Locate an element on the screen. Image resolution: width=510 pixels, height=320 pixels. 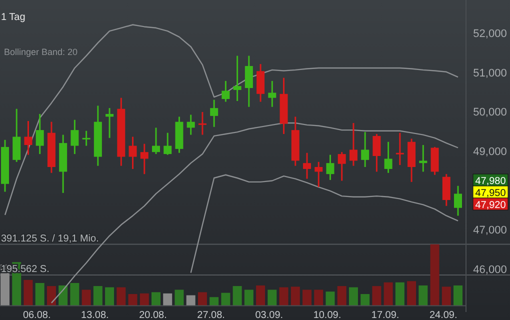
x-tick-label: 06.08. is located at coordinates (36, 315).